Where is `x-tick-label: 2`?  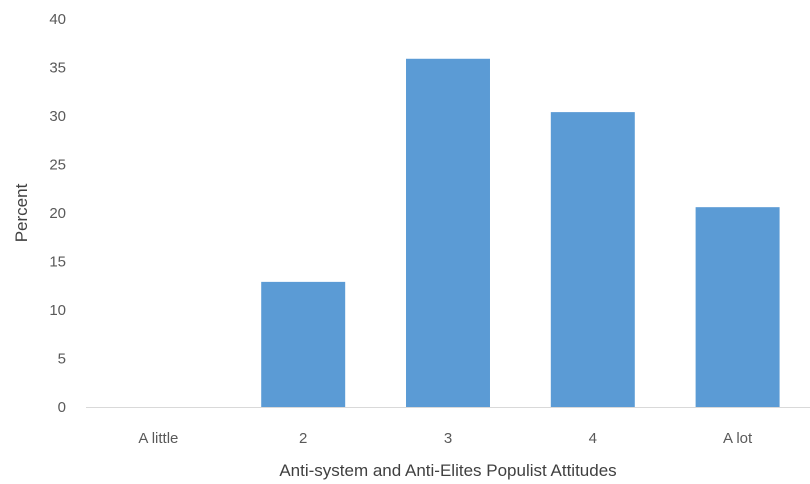 x-tick-label: 2 is located at coordinates (303, 438).